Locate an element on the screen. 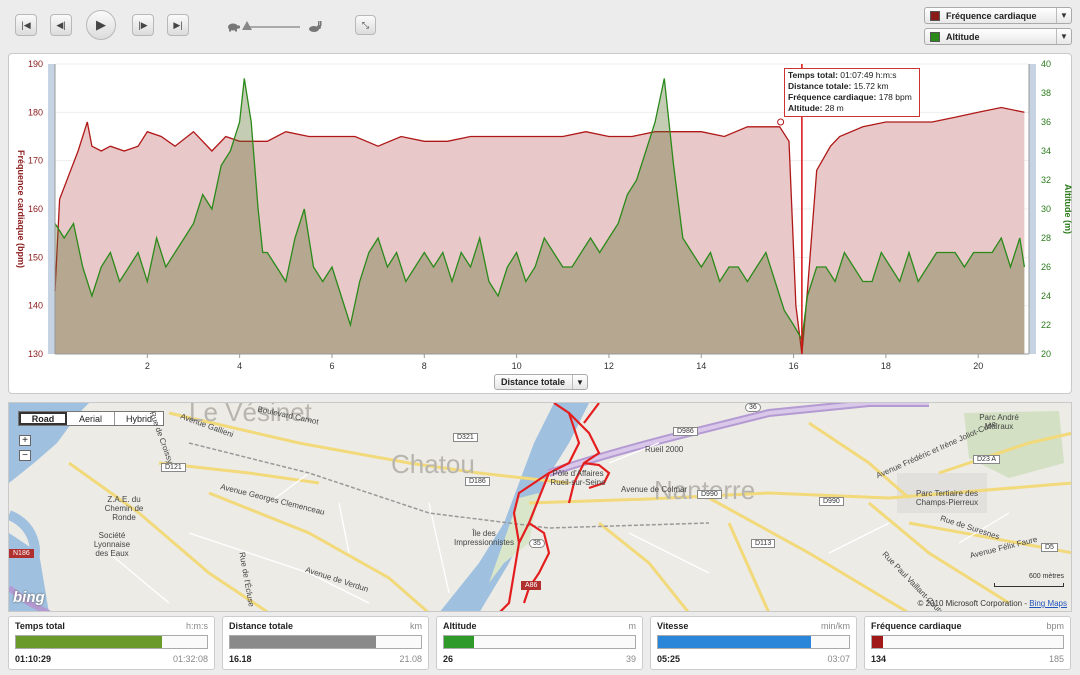  y-right-tick-label: 26 is located at coordinates (1046, 267).